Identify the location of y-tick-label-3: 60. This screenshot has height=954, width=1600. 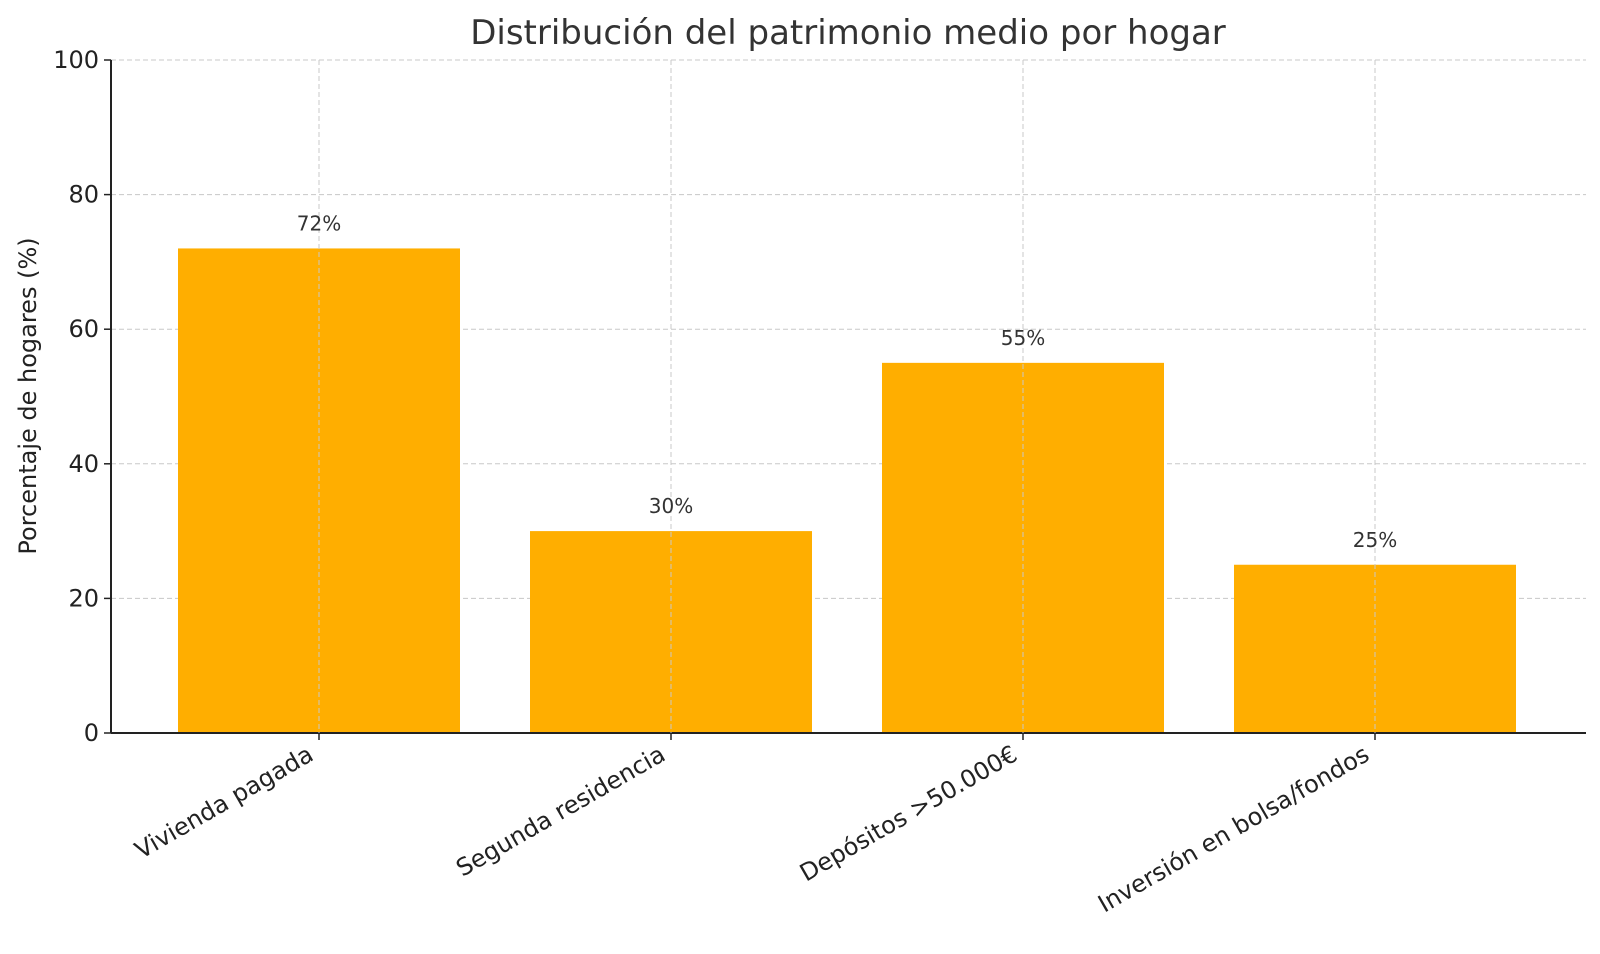
(83, 329).